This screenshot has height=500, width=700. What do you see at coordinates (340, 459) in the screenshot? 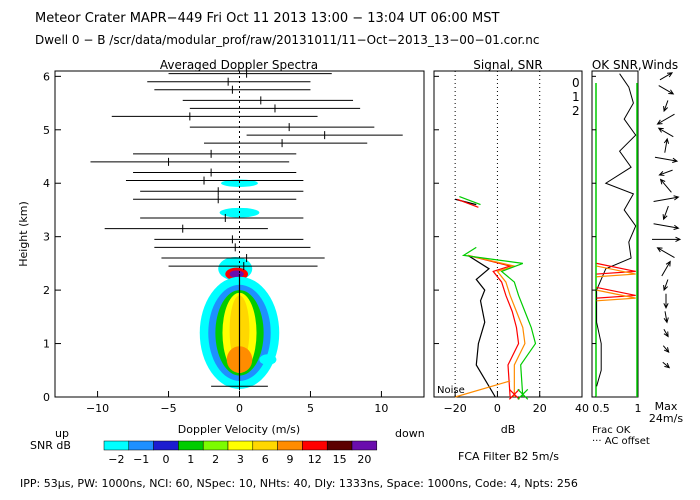
I see `colorbar-level-9: 15` at bounding box center [340, 459].